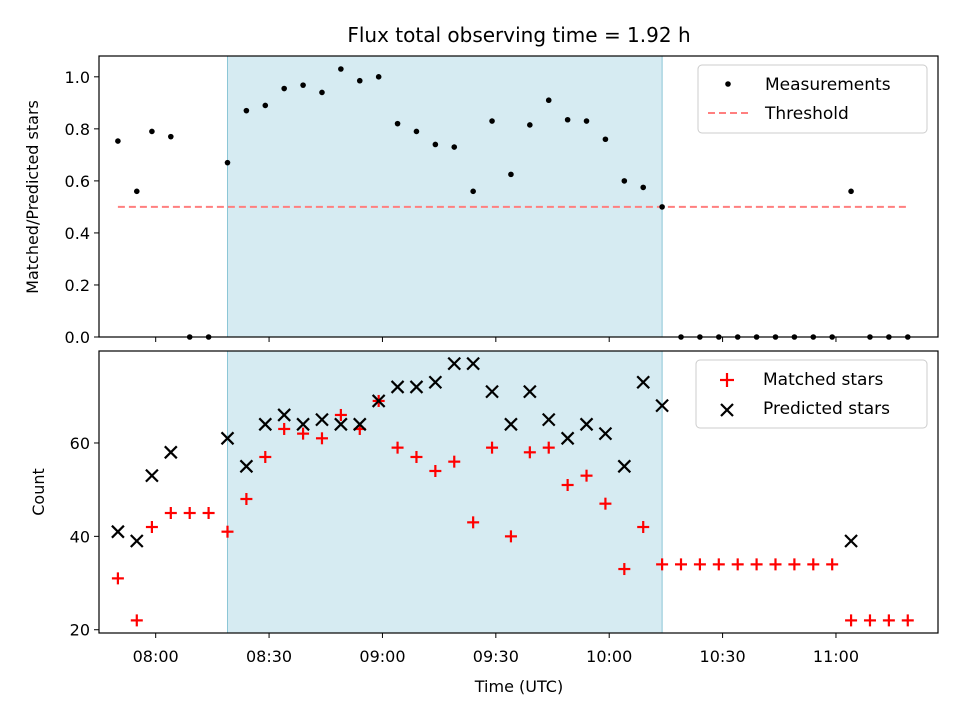 This screenshot has height=720, width=960. I want to click on y-tick-label: 0.0, so click(77, 337).